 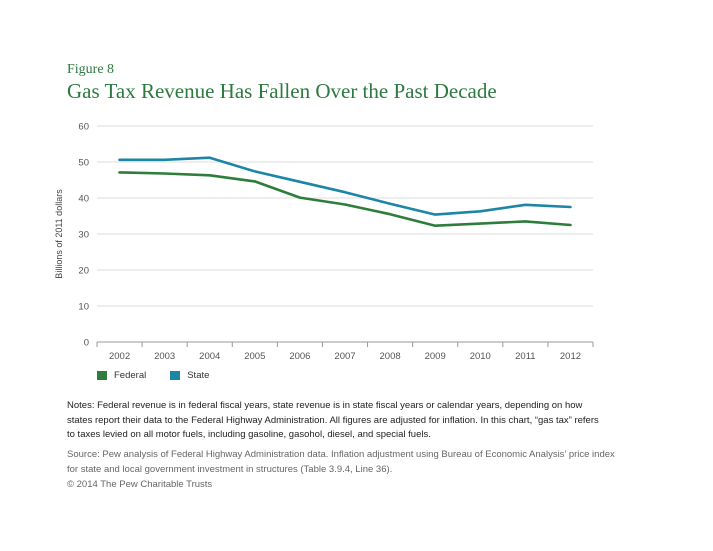 I want to click on legend-item-state: State, so click(x=189, y=375).